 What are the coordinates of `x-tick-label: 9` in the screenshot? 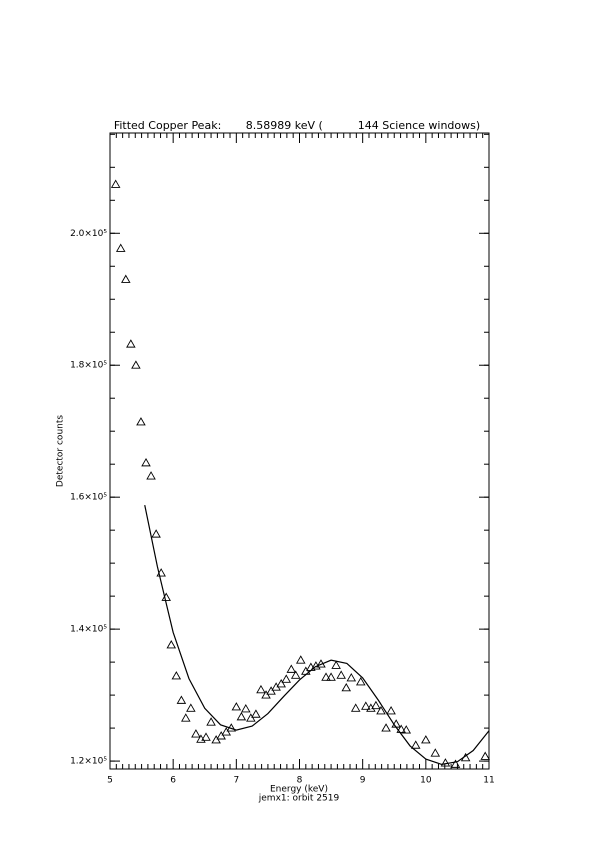 It's located at (363, 781).